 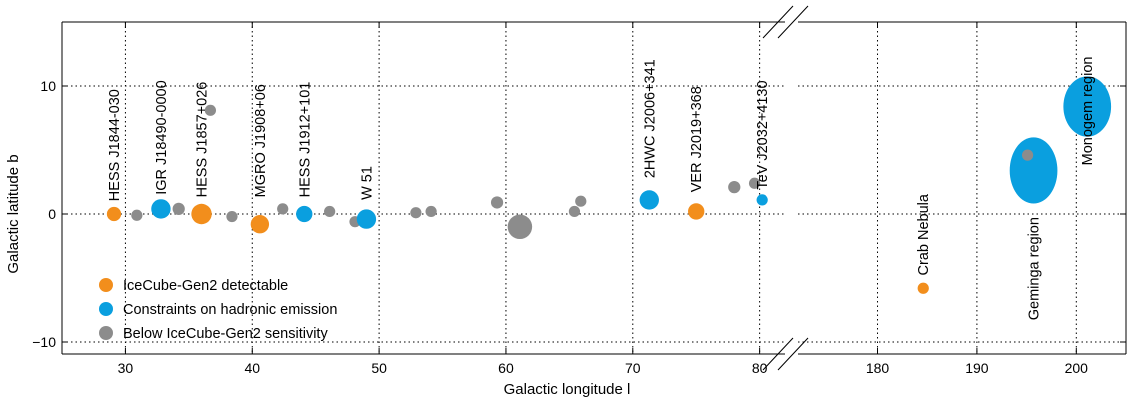 What do you see at coordinates (48, 86) in the screenshot?
I see `y-tick-label: 10` at bounding box center [48, 86].